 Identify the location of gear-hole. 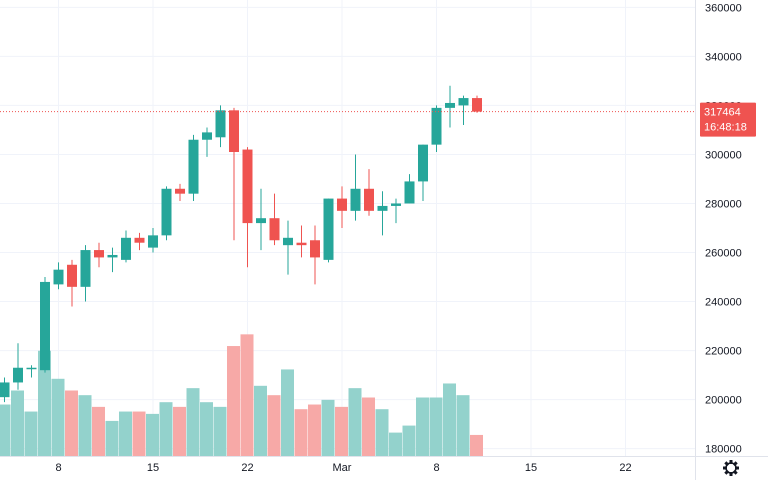
(731, 468).